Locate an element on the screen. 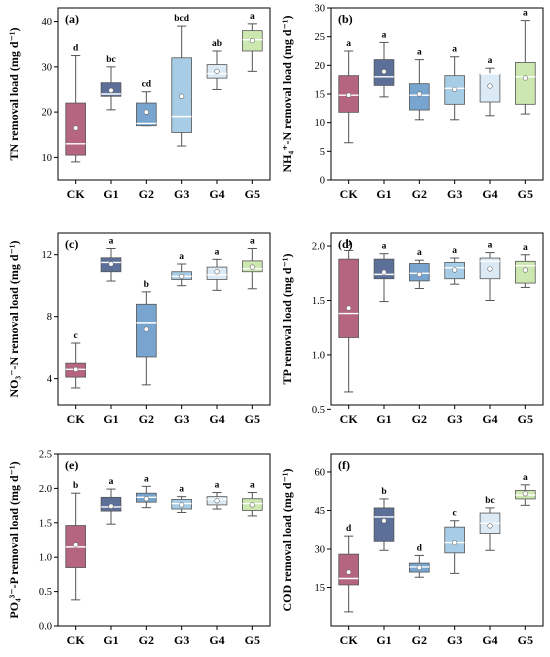 The height and width of the screenshot is (657, 550). panel-label: (f) is located at coordinates (344, 465).